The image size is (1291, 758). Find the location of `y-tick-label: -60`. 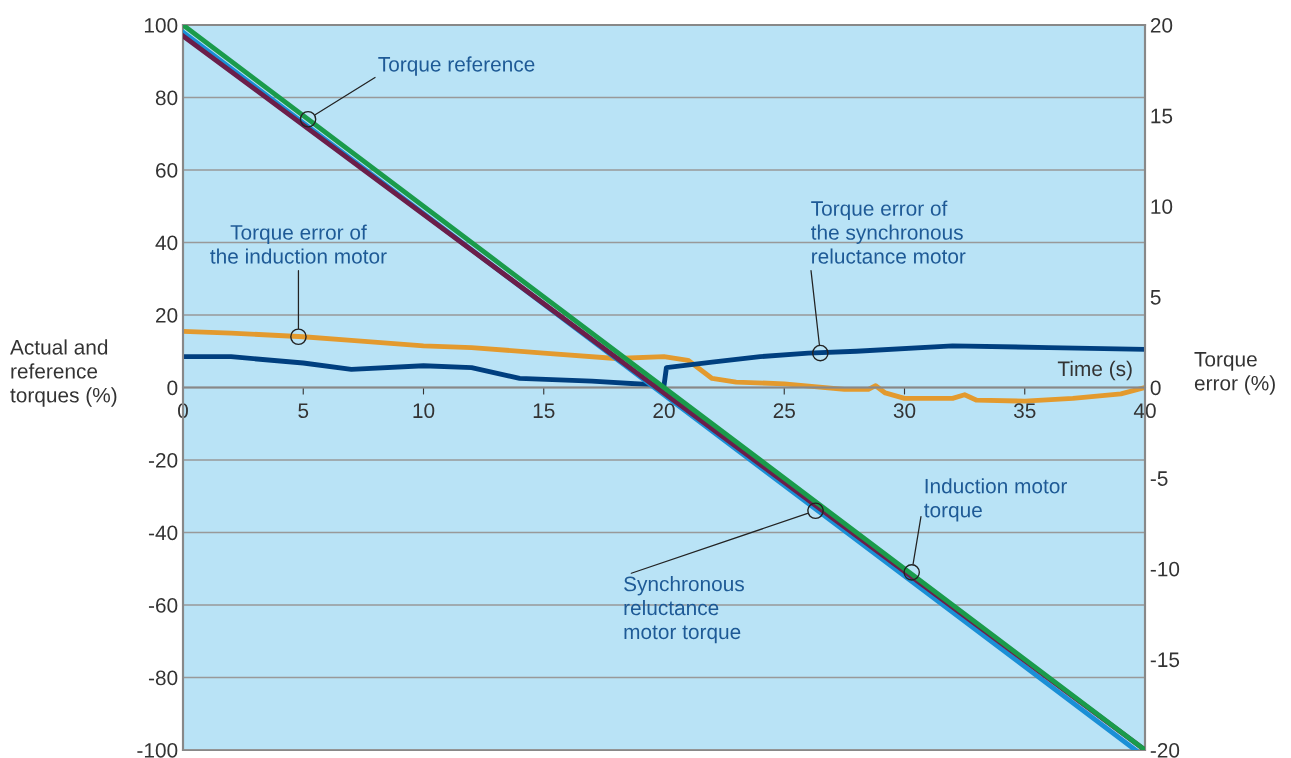

y-tick-label: -60 is located at coordinates (163, 605).